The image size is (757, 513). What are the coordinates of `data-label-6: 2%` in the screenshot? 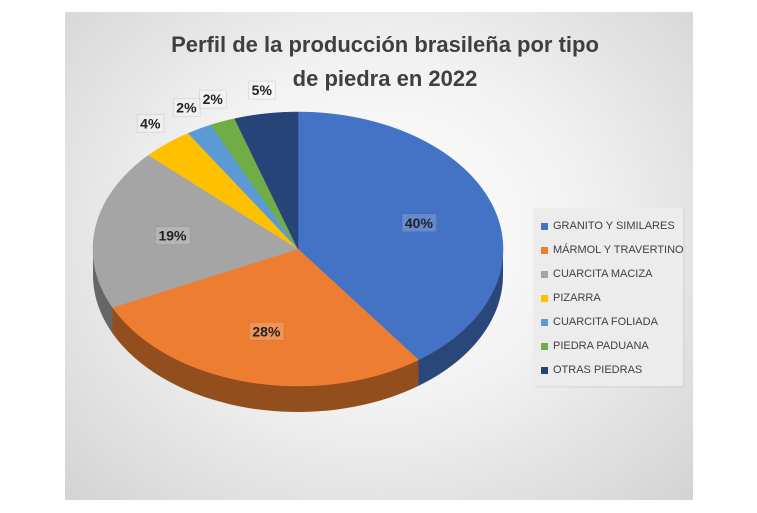 It's located at (213, 99).